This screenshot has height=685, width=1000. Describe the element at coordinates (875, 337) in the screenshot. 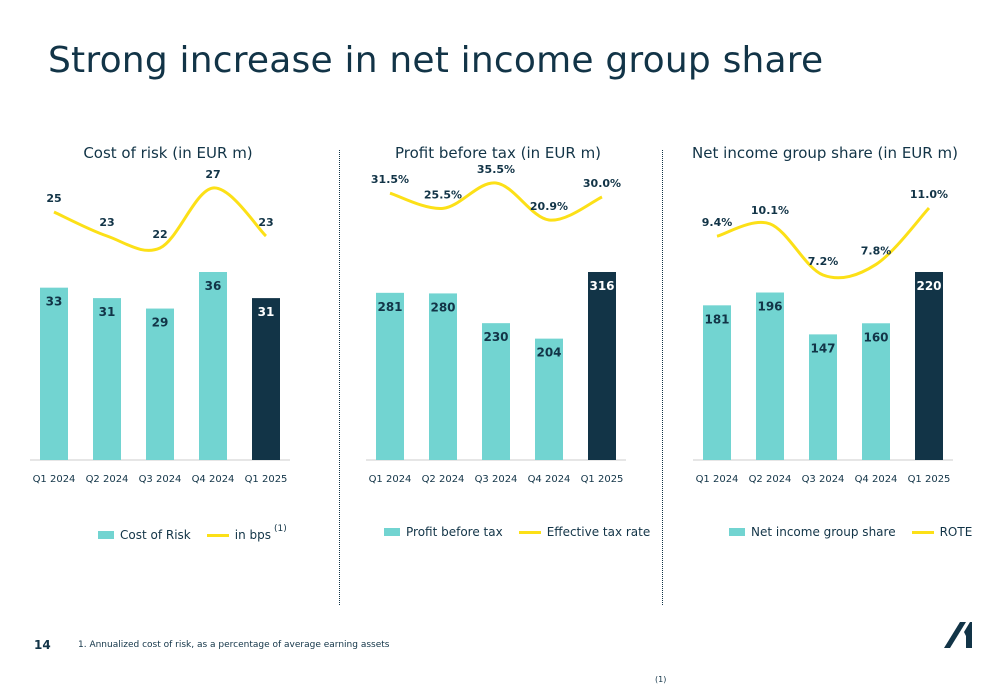

I see `bar-value-label: 160` at that location.